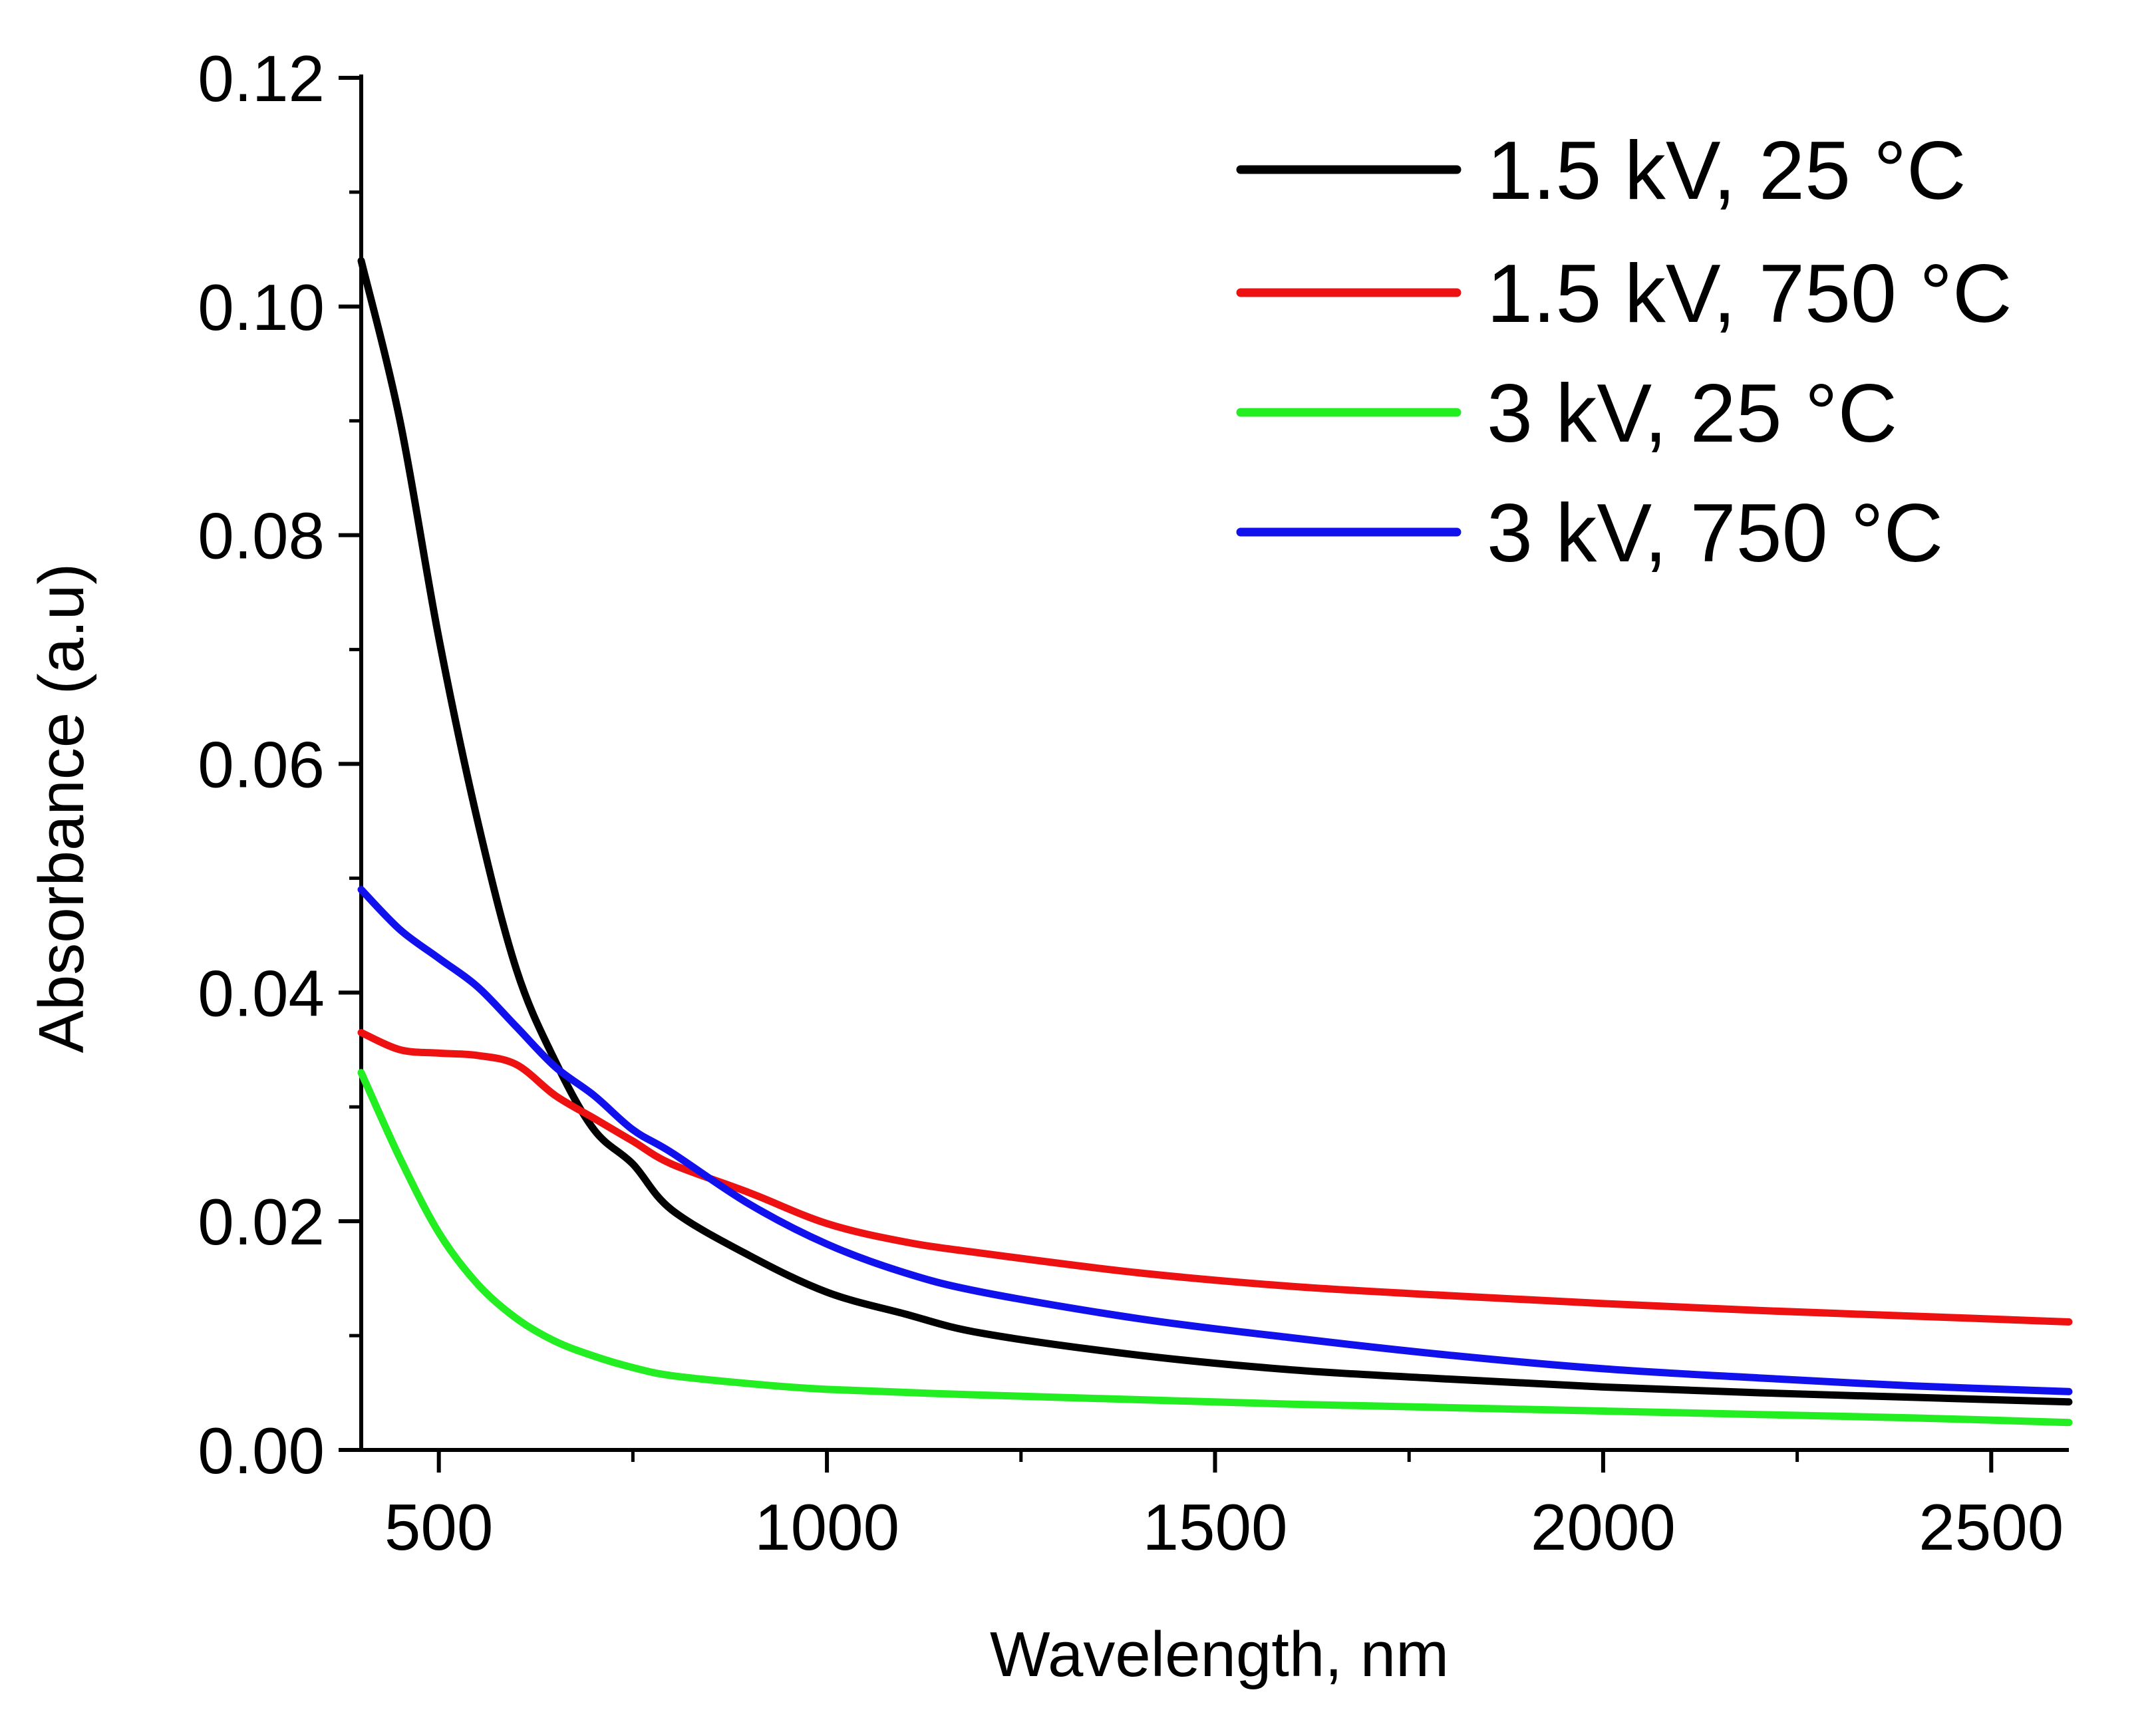 The image size is (2156, 1710). Describe the element at coordinates (1726, 171) in the screenshot. I see `legend-label: 1.5 kV, 25 °C` at that location.